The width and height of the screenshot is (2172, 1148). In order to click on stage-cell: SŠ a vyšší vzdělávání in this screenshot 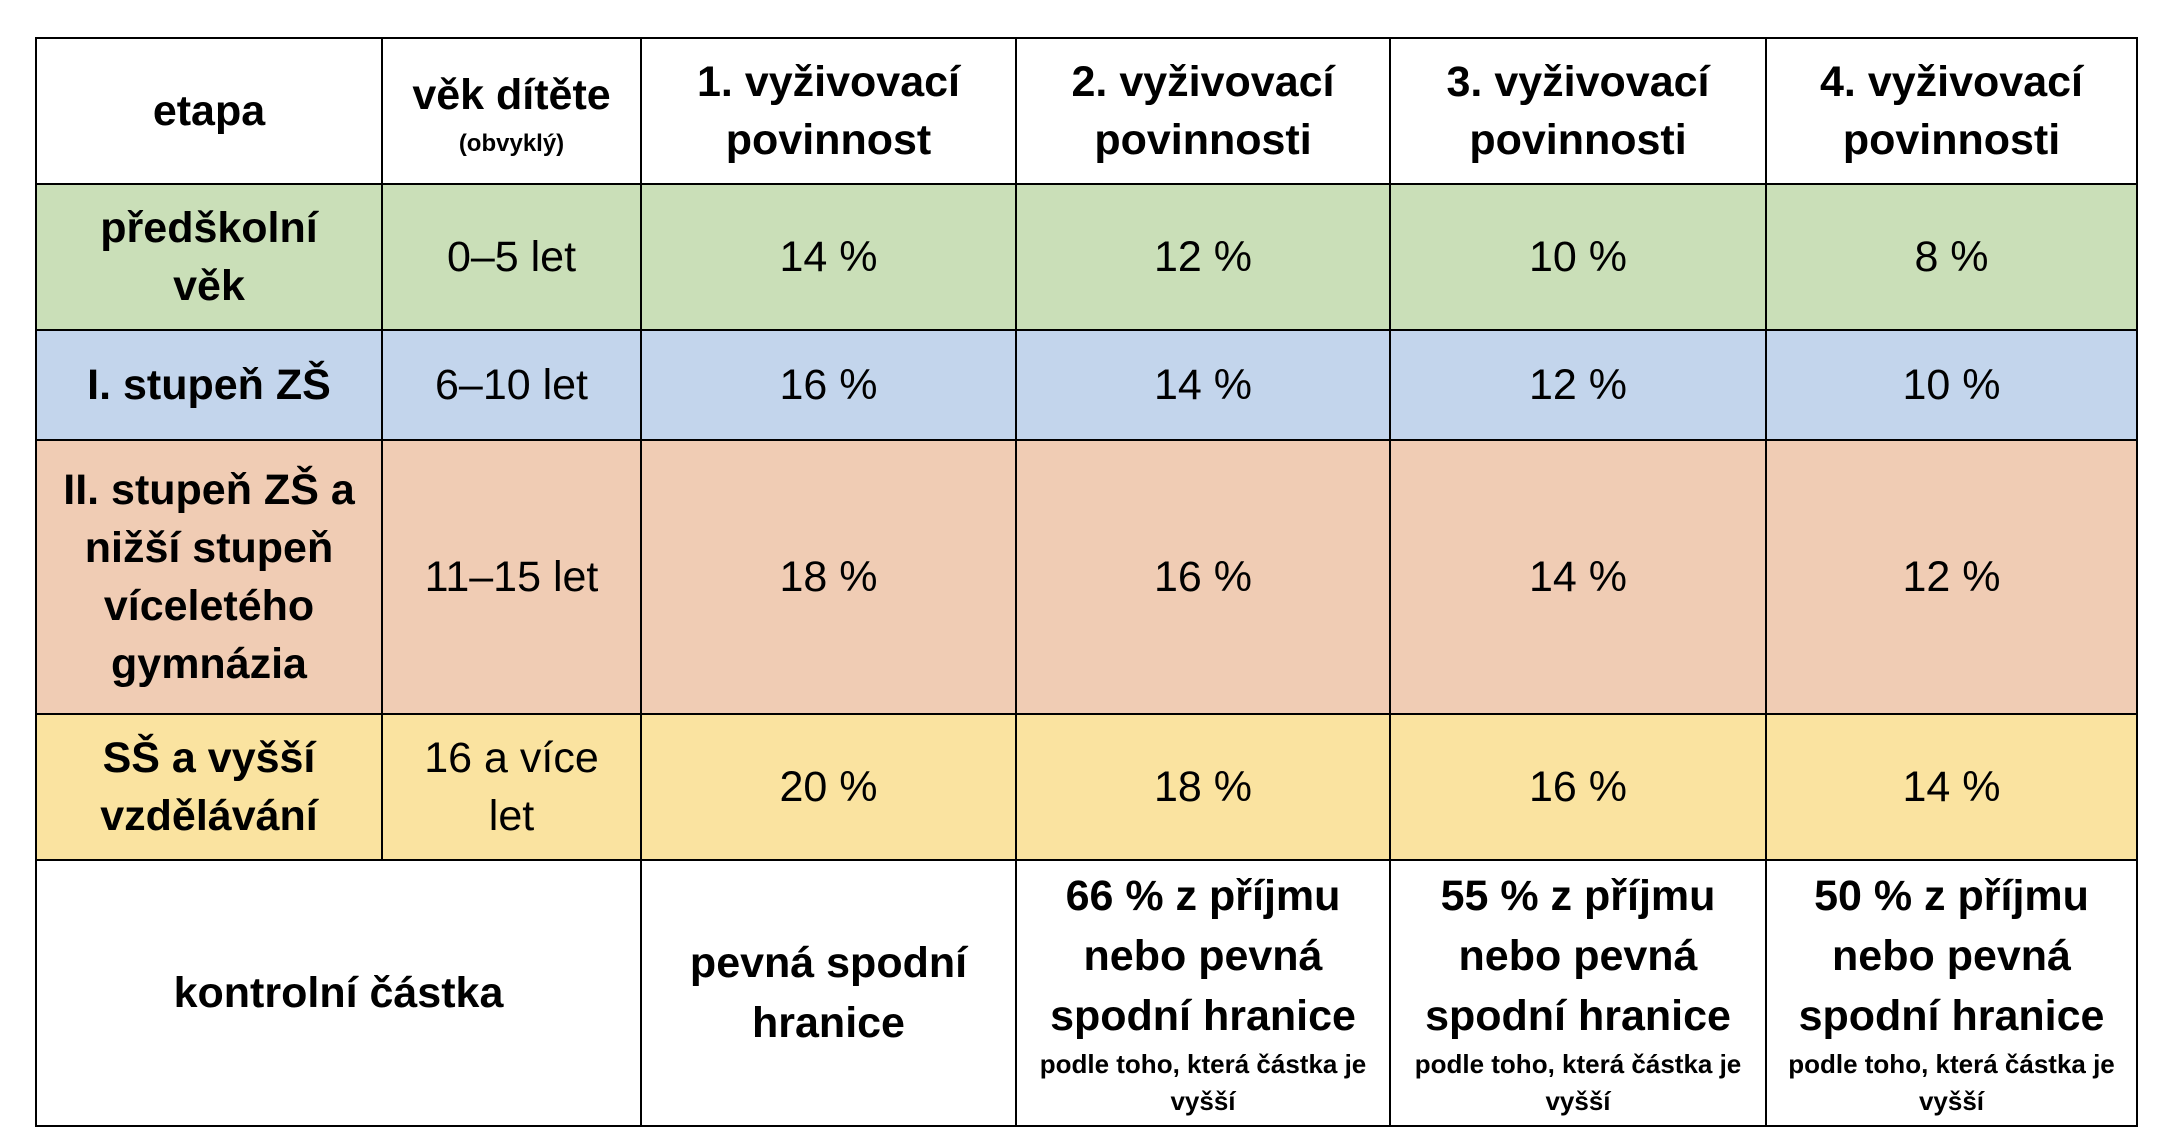, I will do `click(209, 787)`.